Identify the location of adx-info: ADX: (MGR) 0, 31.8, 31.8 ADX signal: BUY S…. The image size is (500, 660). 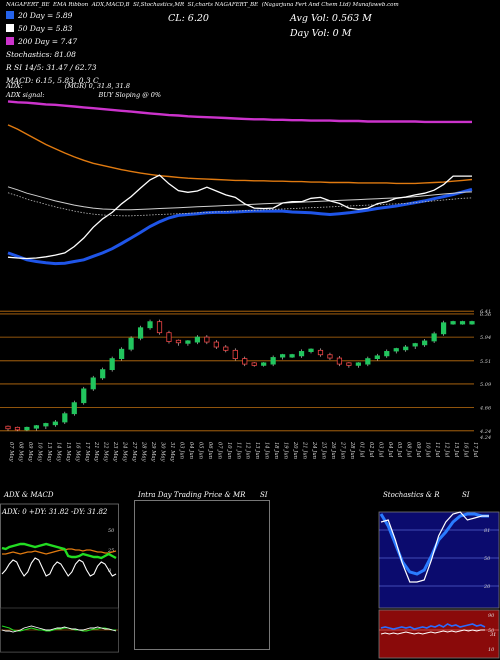
(83, 91).